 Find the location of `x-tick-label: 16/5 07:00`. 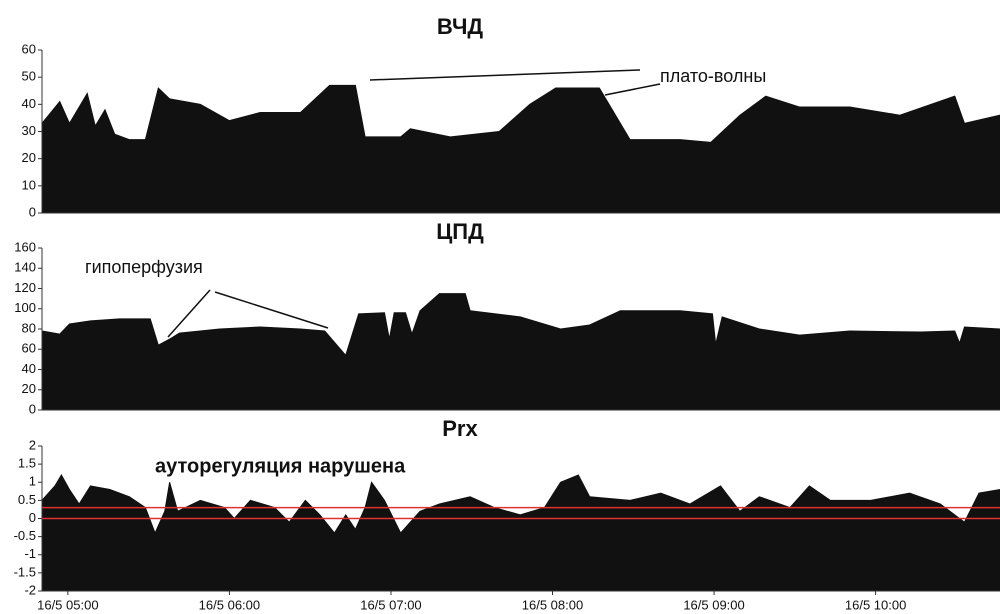

x-tick-label: 16/5 07:00 is located at coordinates (390, 604).